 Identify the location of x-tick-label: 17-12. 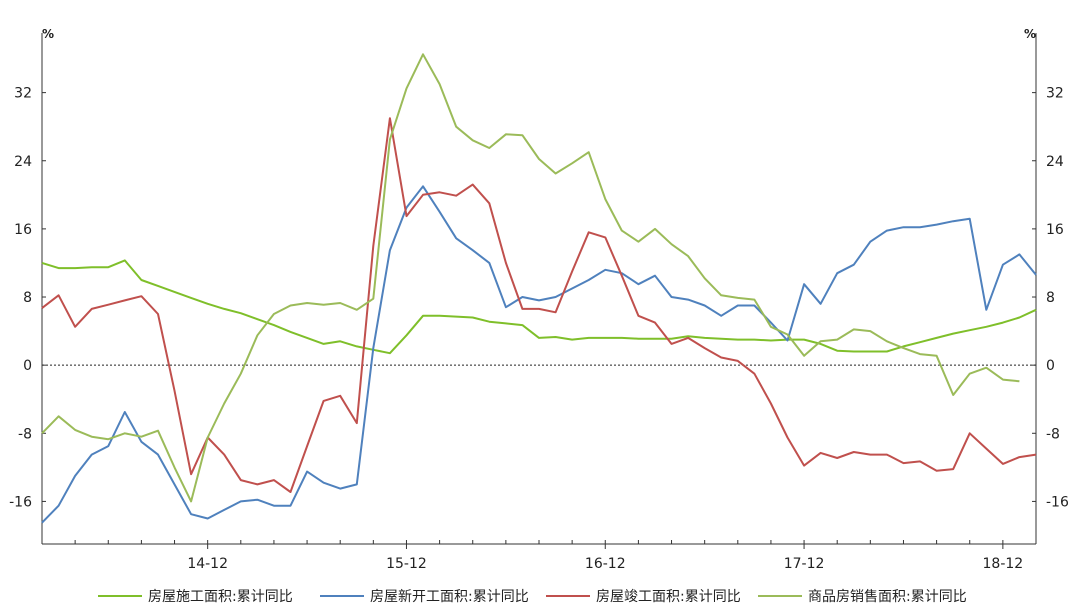
(804, 564).